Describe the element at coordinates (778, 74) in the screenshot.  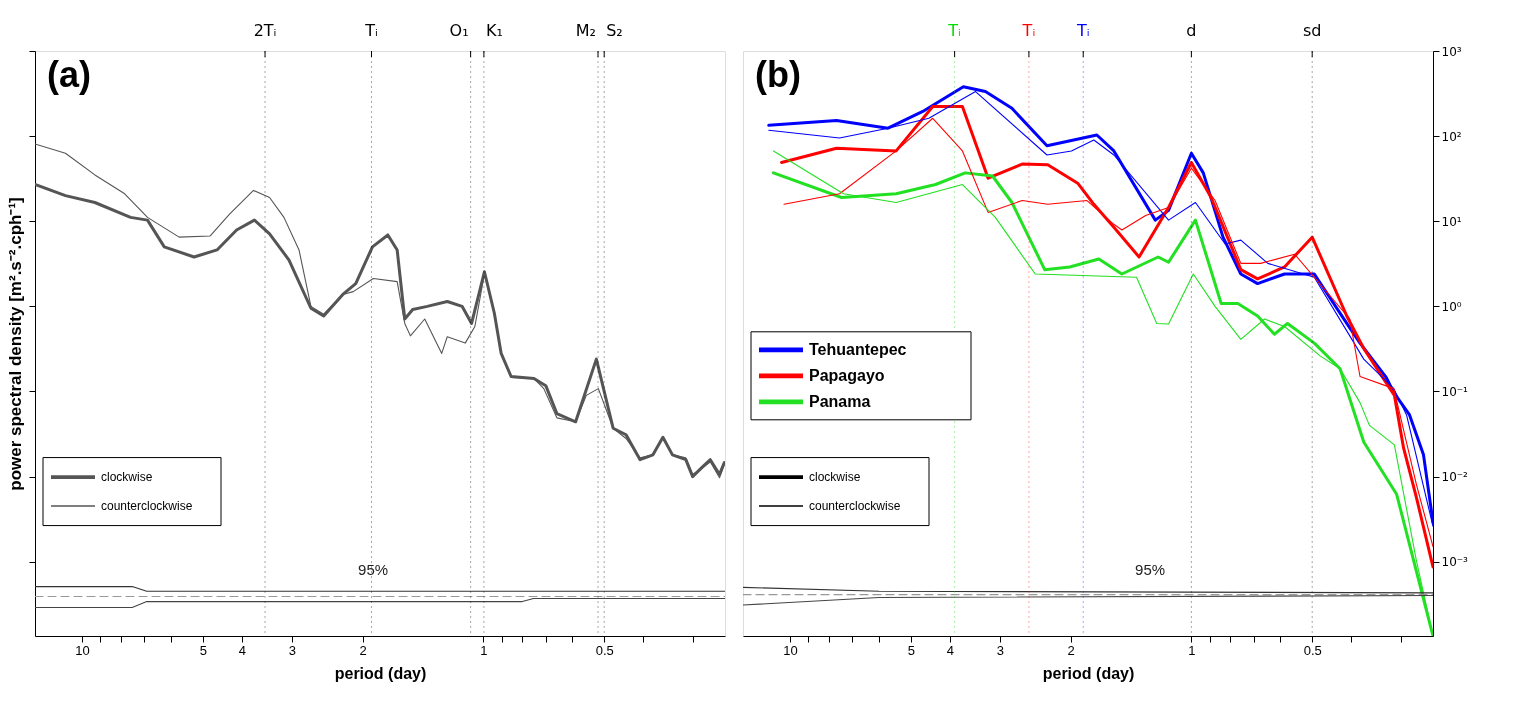
I see `chart-title: (b)` at that location.